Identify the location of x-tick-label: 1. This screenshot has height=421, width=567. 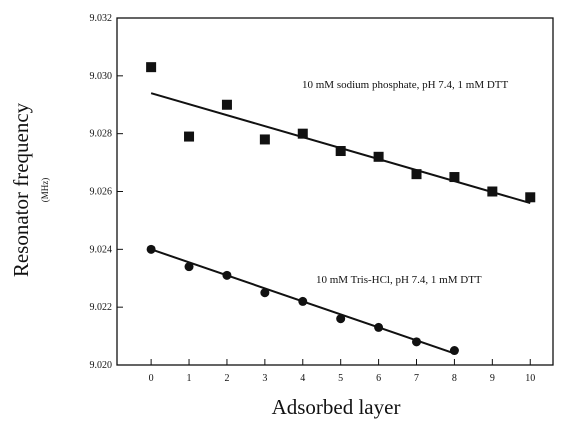
(189, 378).